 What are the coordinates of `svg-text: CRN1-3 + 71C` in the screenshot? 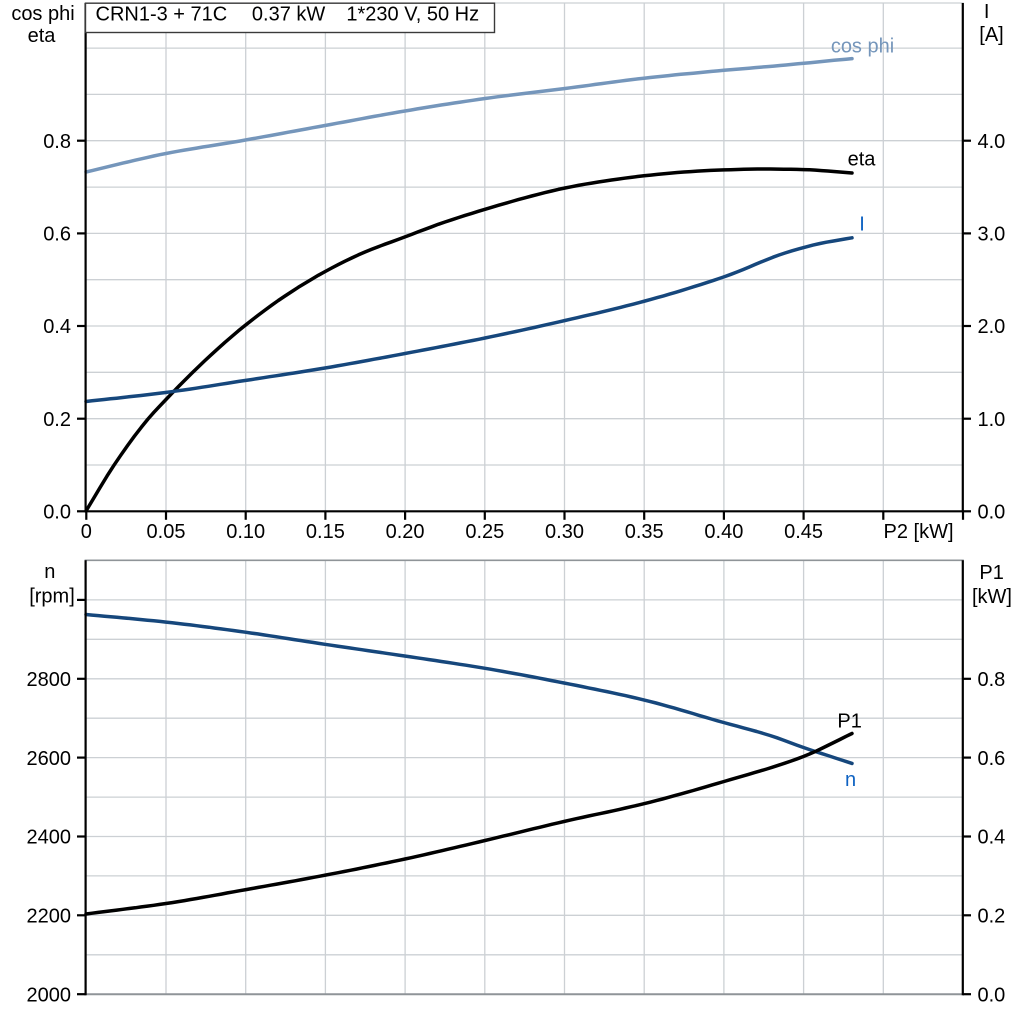 It's located at (162, 15).